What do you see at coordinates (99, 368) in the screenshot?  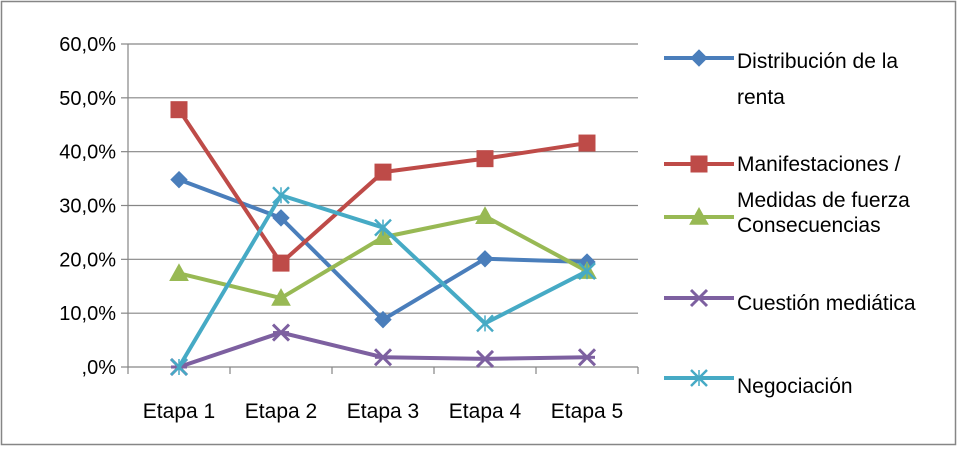 I see `y-tick-label: ,0%` at bounding box center [99, 368].